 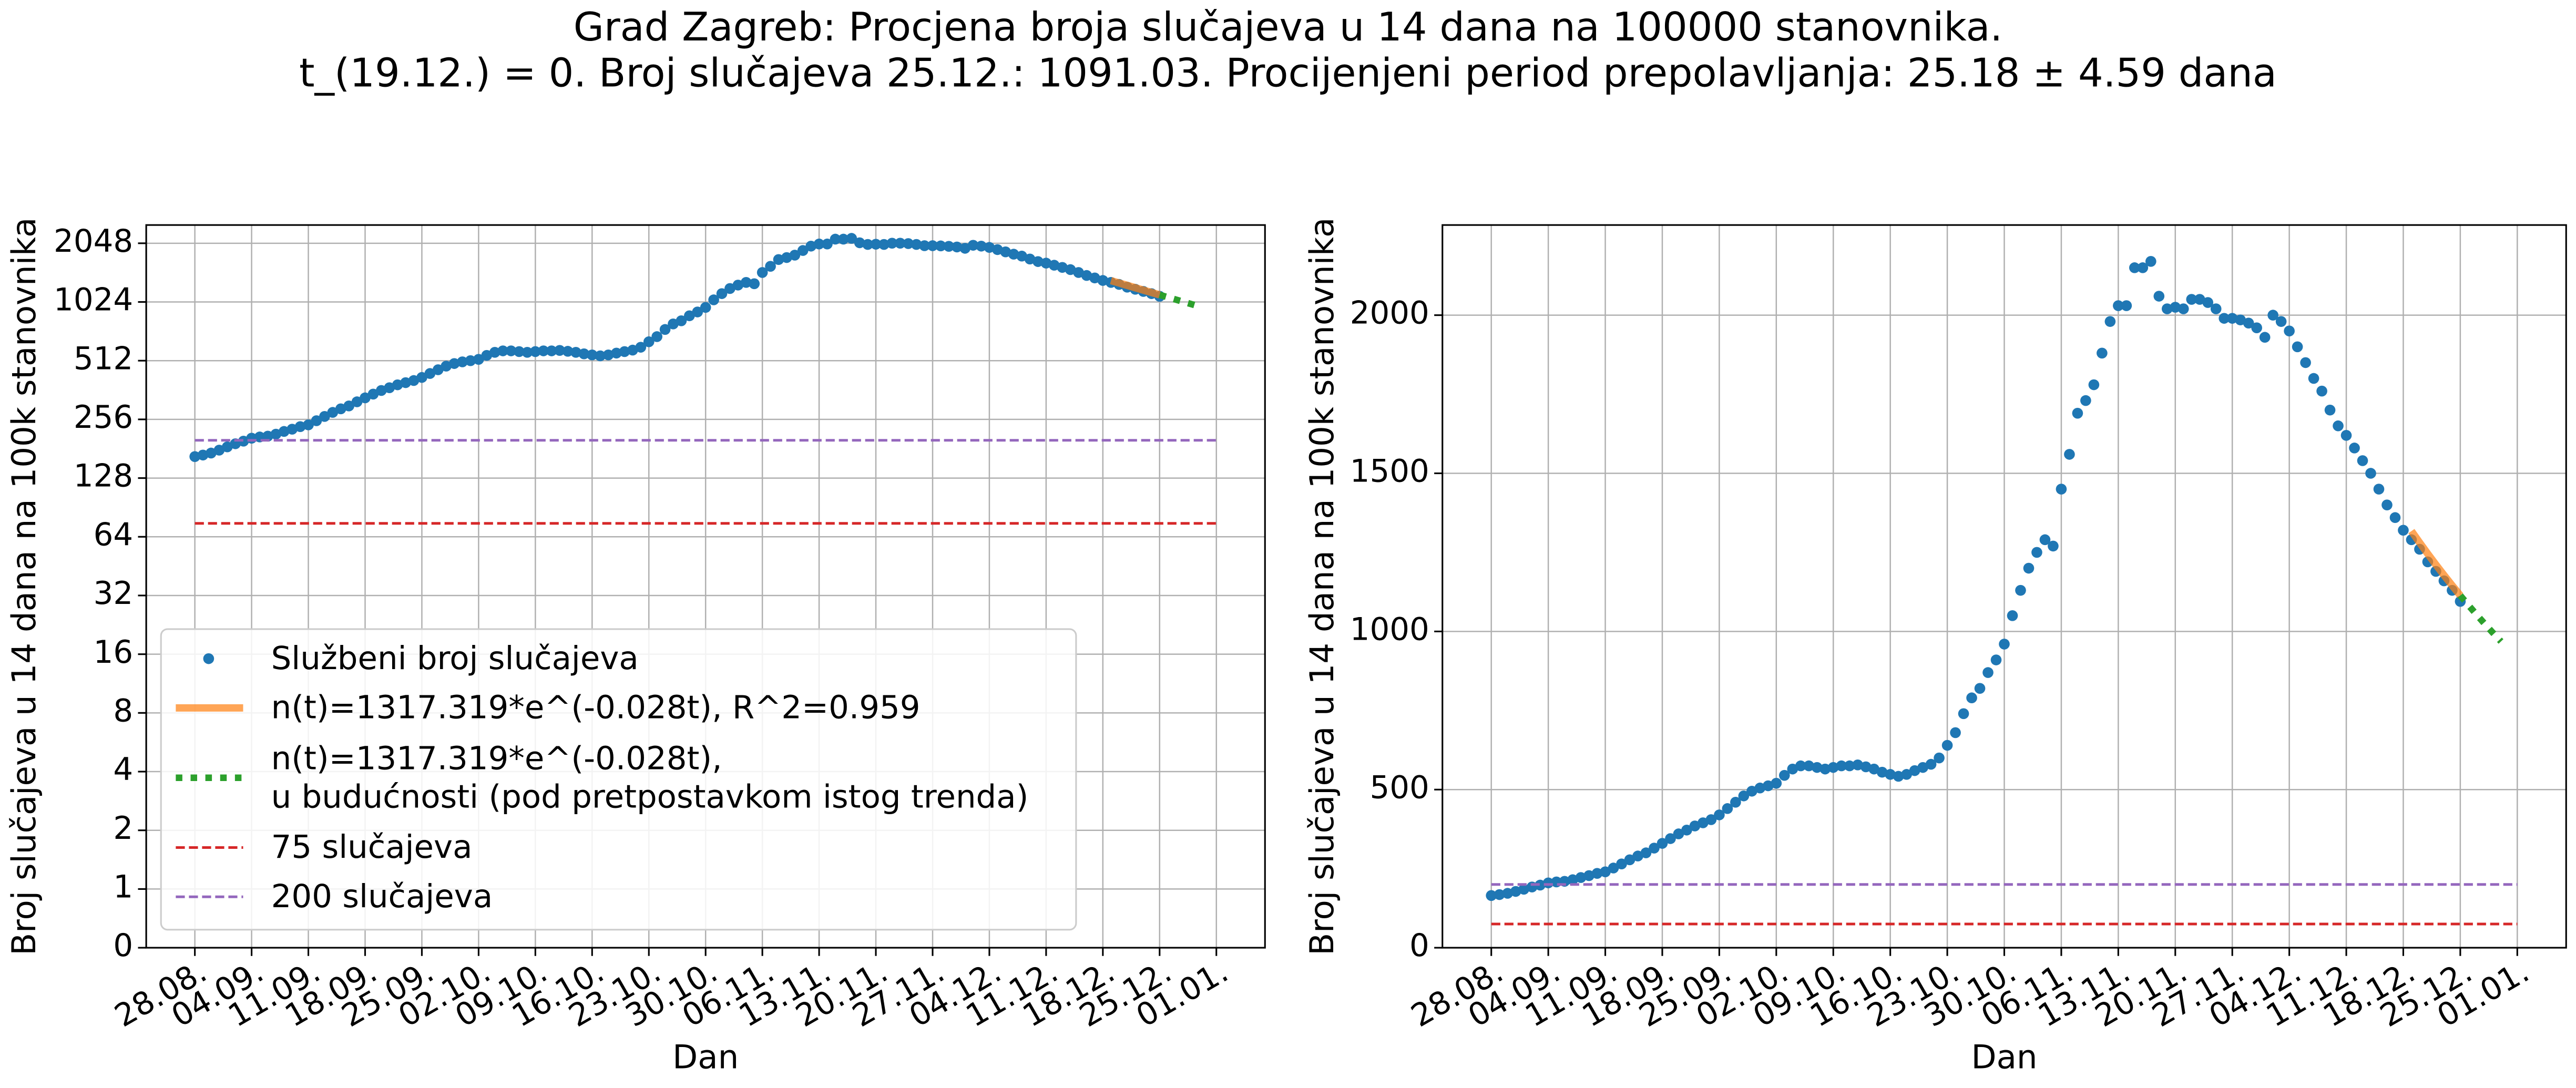 I want to click on y-tick-label: 4, so click(x=123, y=770).